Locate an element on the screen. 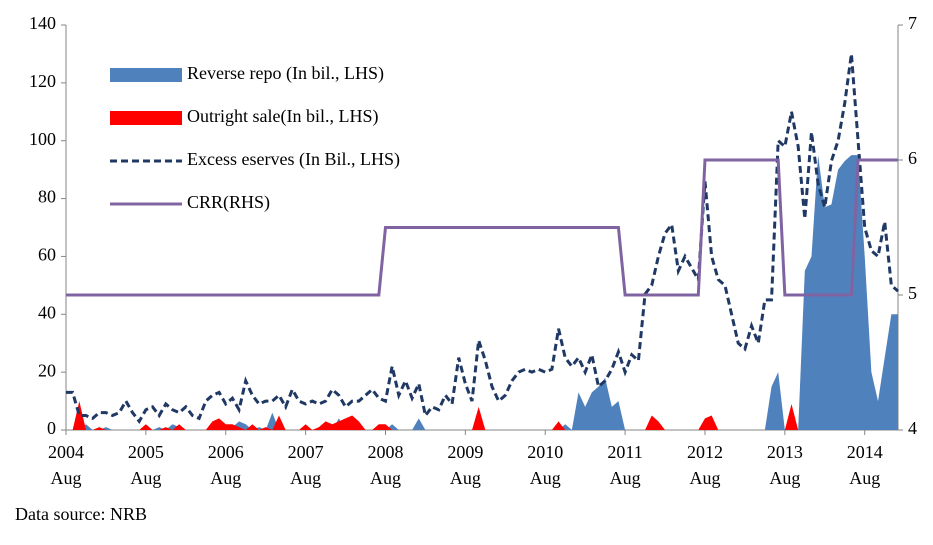 The height and width of the screenshot is (545, 933). x-tick-label: 2008 Aug is located at coordinates (385, 465).